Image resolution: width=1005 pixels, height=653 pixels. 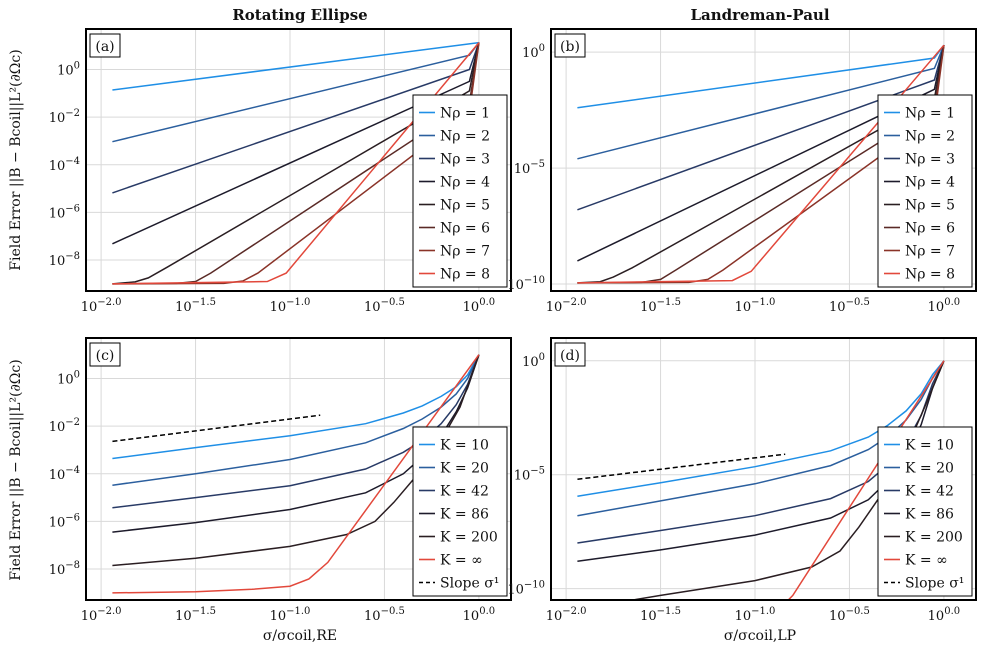 I want to click on panel-label: (b), so click(x=570, y=47).